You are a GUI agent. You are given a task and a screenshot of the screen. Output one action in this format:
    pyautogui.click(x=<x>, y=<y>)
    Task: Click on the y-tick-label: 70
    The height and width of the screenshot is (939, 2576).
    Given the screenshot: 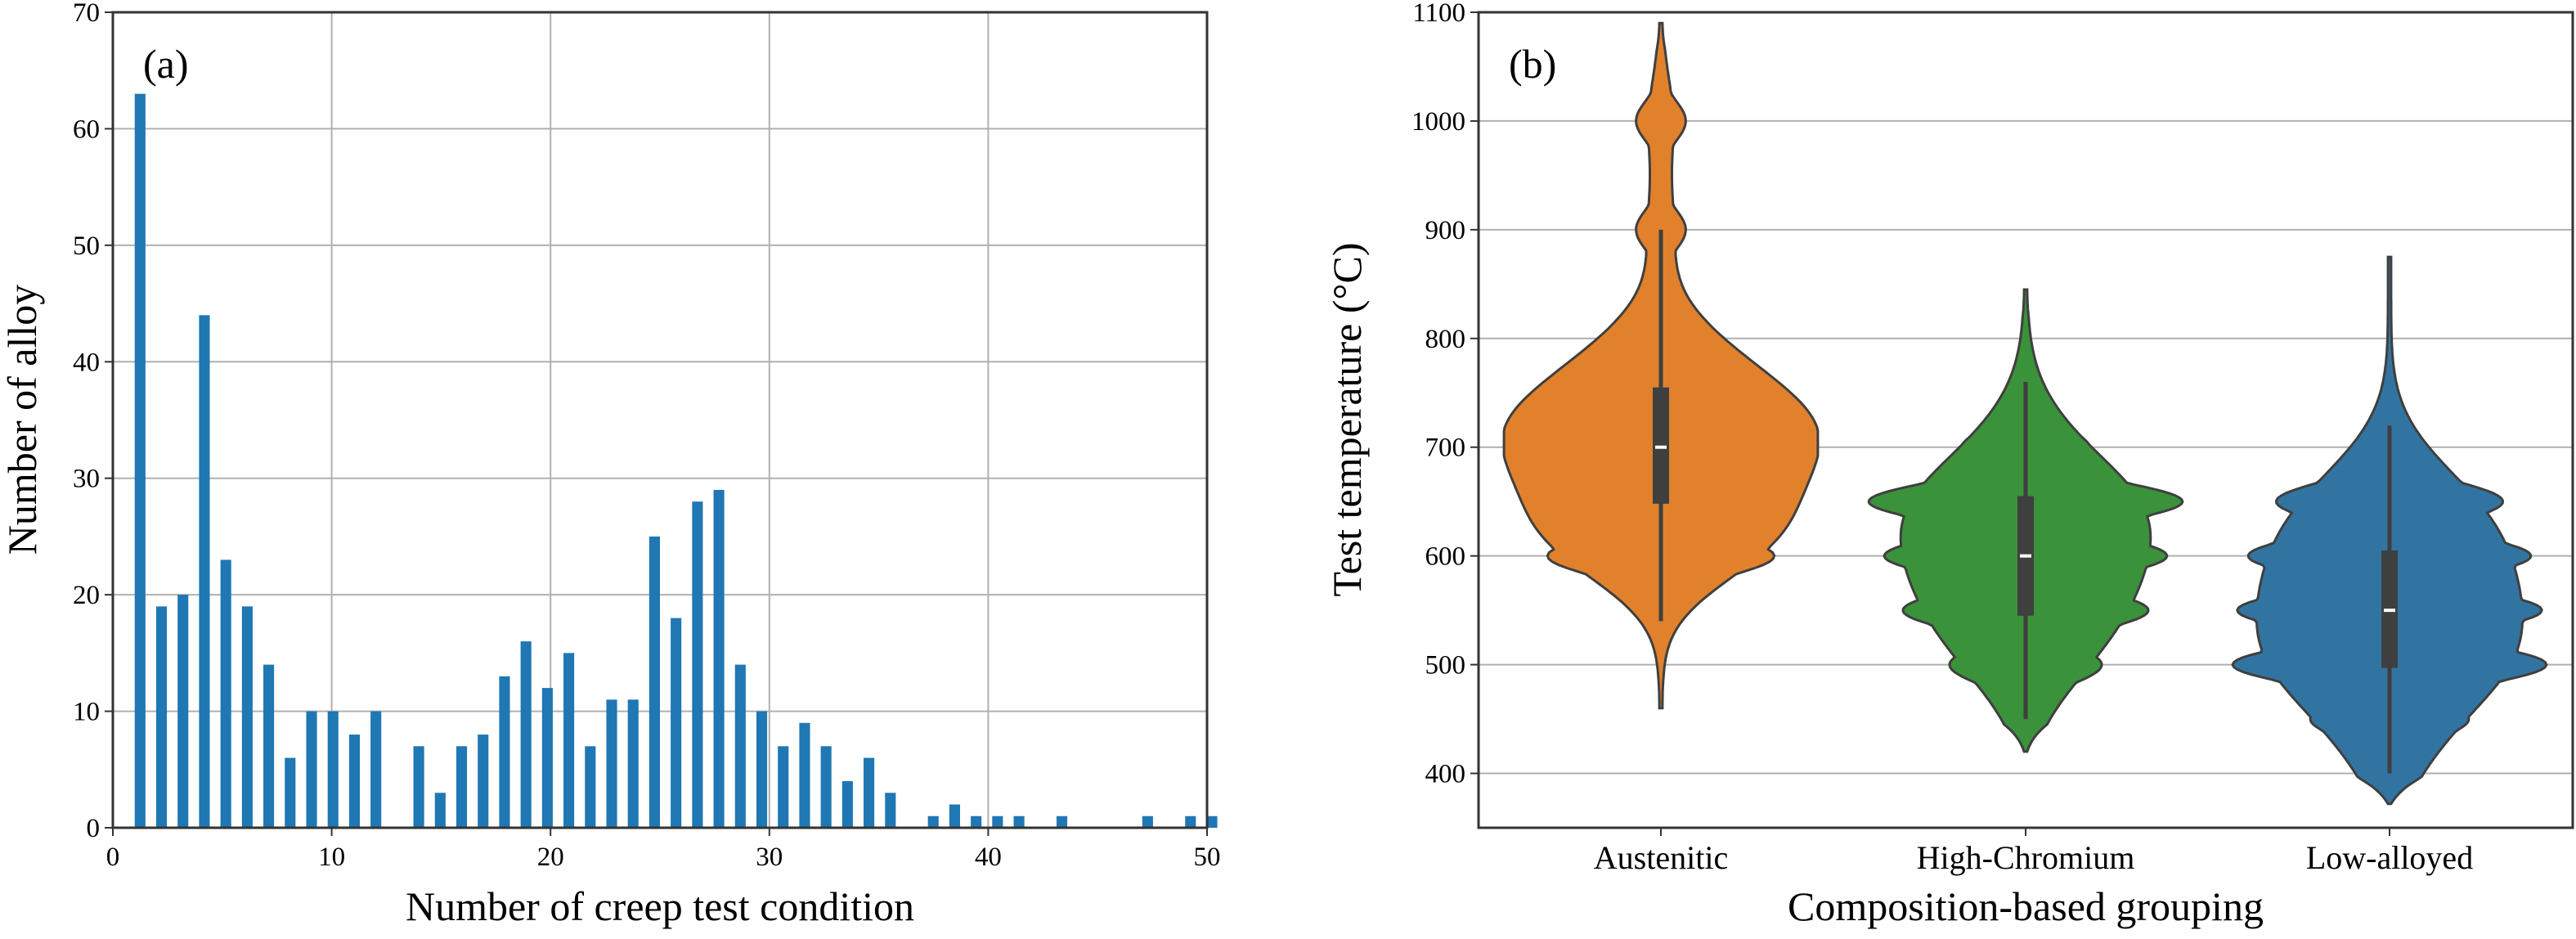 What is the action you would take?
    pyautogui.click(x=86, y=14)
    